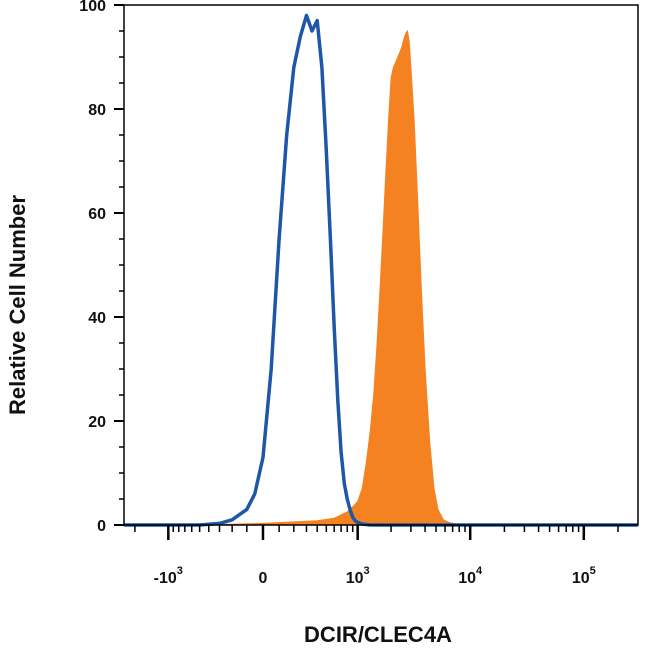  I want to click on y-tick-label: 100, so click(92, 7).